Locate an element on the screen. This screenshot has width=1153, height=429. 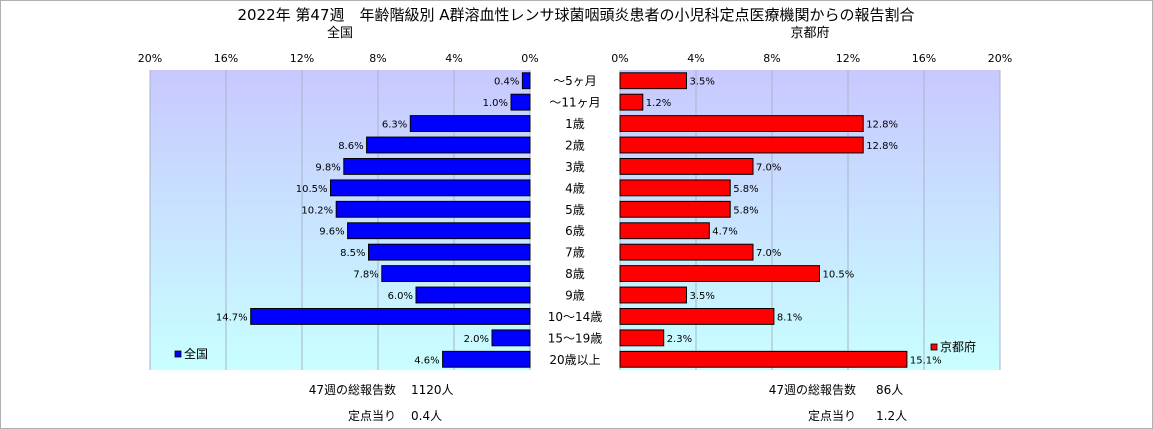
category-label: 9歳 is located at coordinates (575, 296).